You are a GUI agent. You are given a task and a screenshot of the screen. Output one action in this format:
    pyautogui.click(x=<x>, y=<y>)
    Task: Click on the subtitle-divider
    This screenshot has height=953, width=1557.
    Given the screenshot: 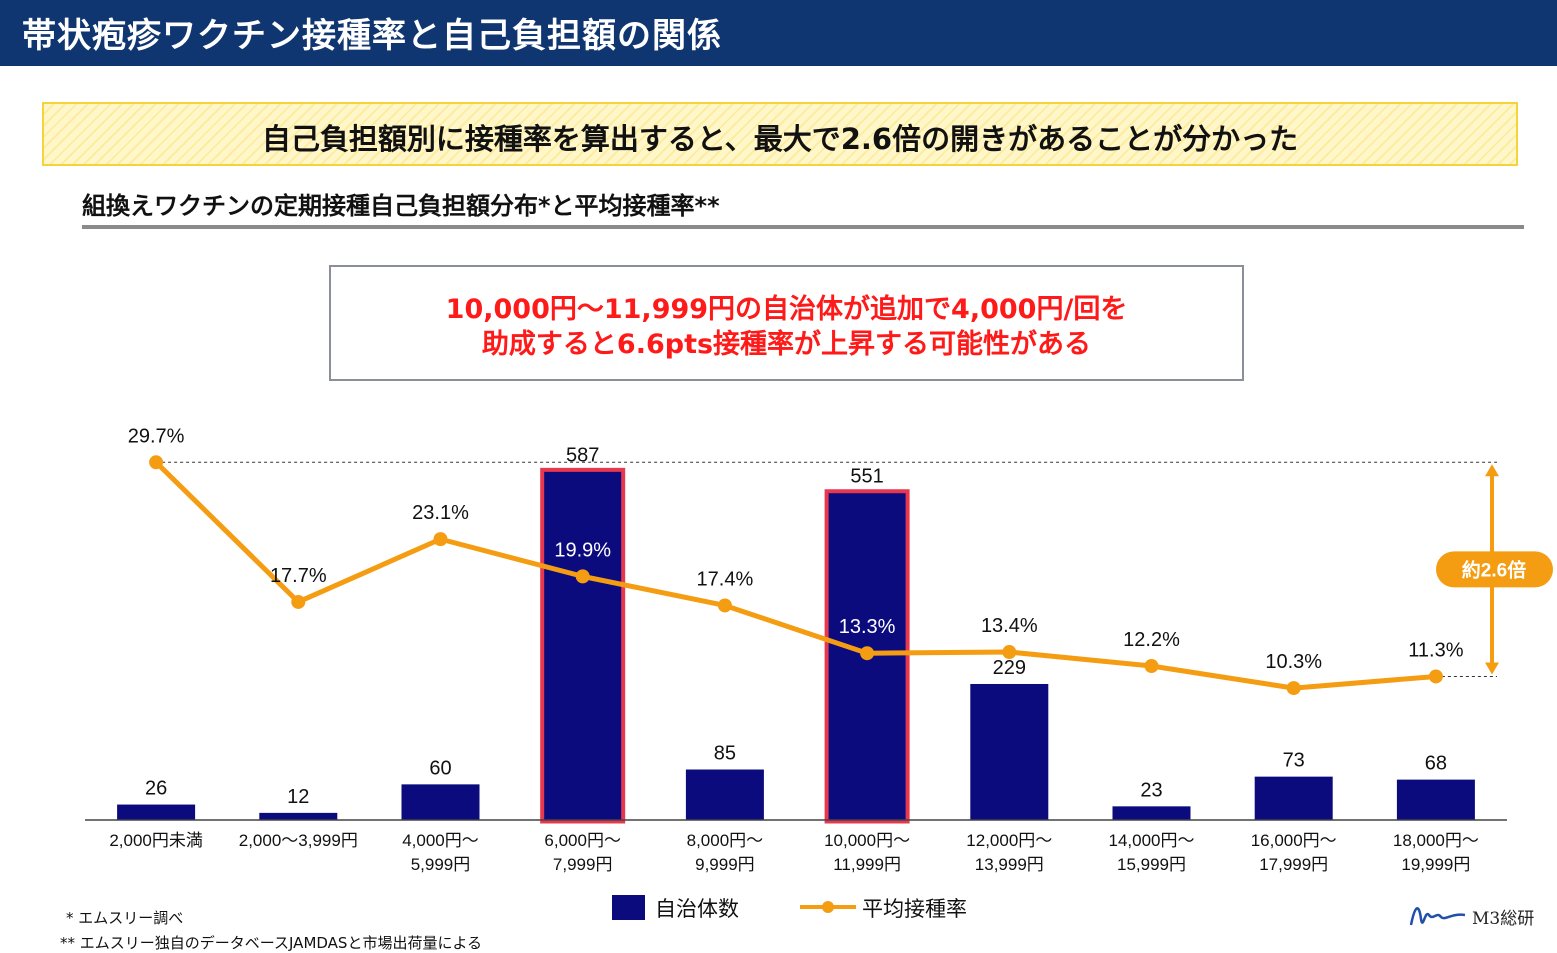 What is the action you would take?
    pyautogui.click(x=803, y=227)
    